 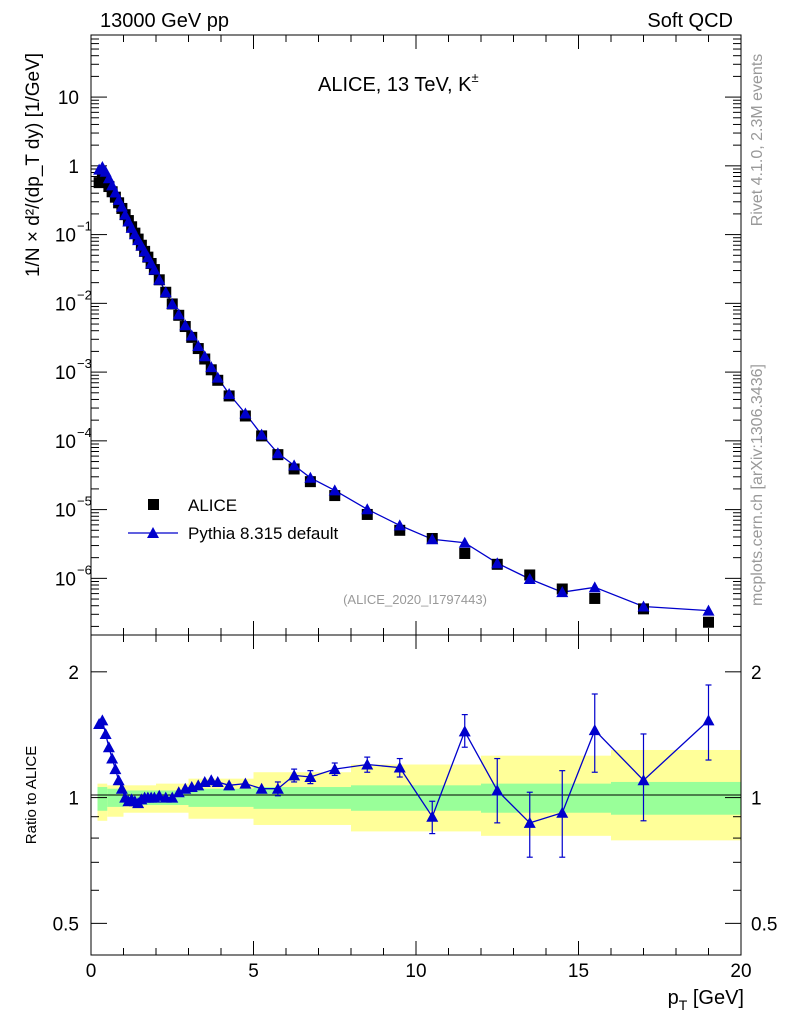 What do you see at coordinates (253, 971) in the screenshot?
I see `x-tick-label: 5` at bounding box center [253, 971].